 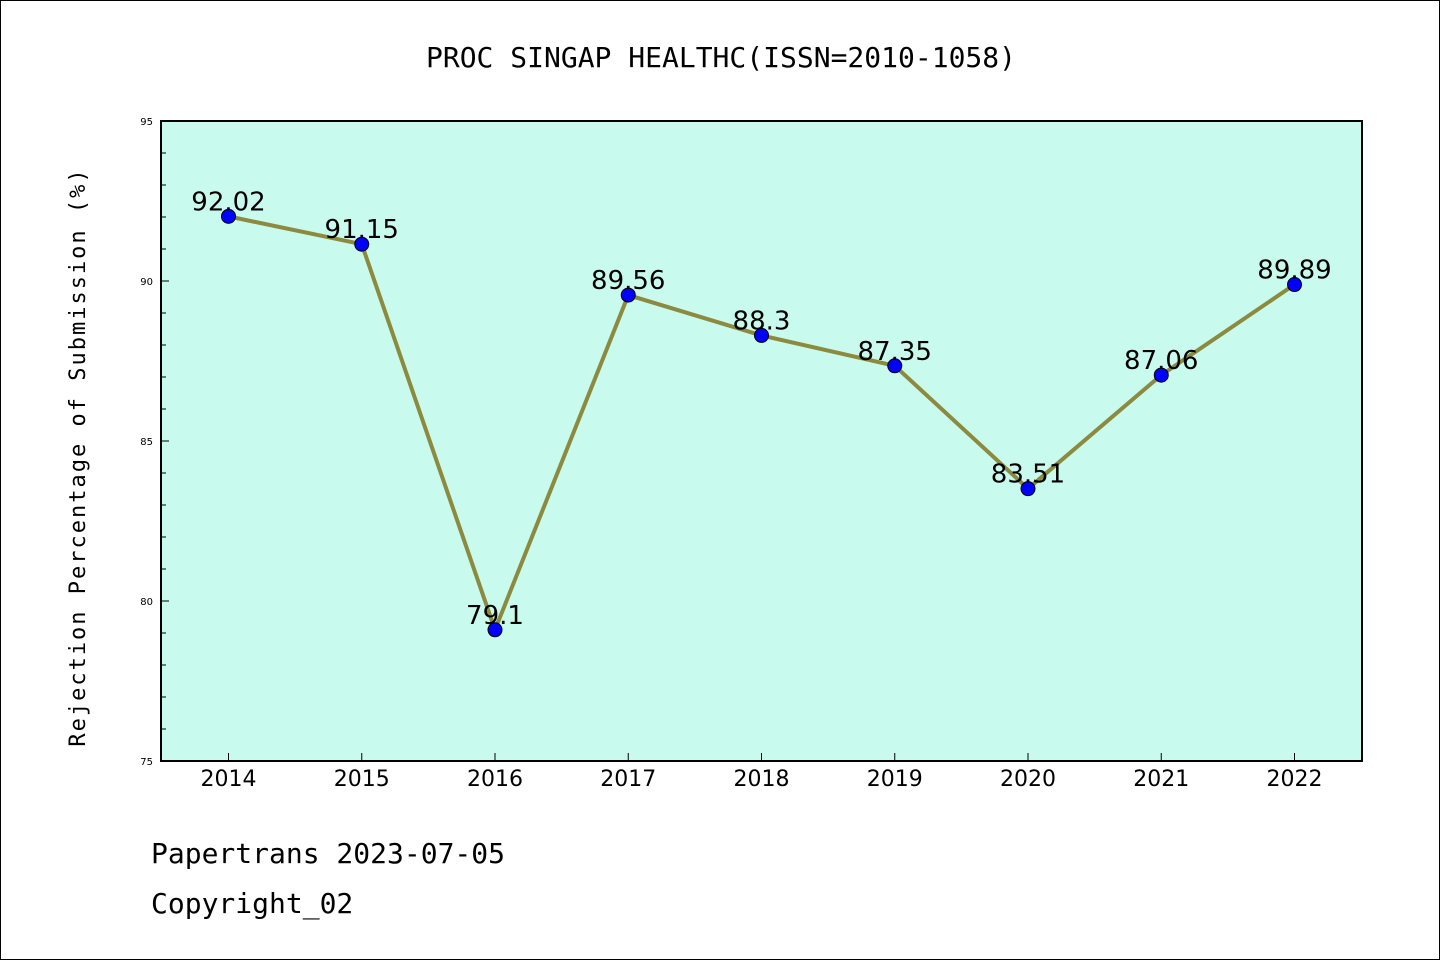 I want to click on x-tick-label: 2017, so click(x=628, y=779).